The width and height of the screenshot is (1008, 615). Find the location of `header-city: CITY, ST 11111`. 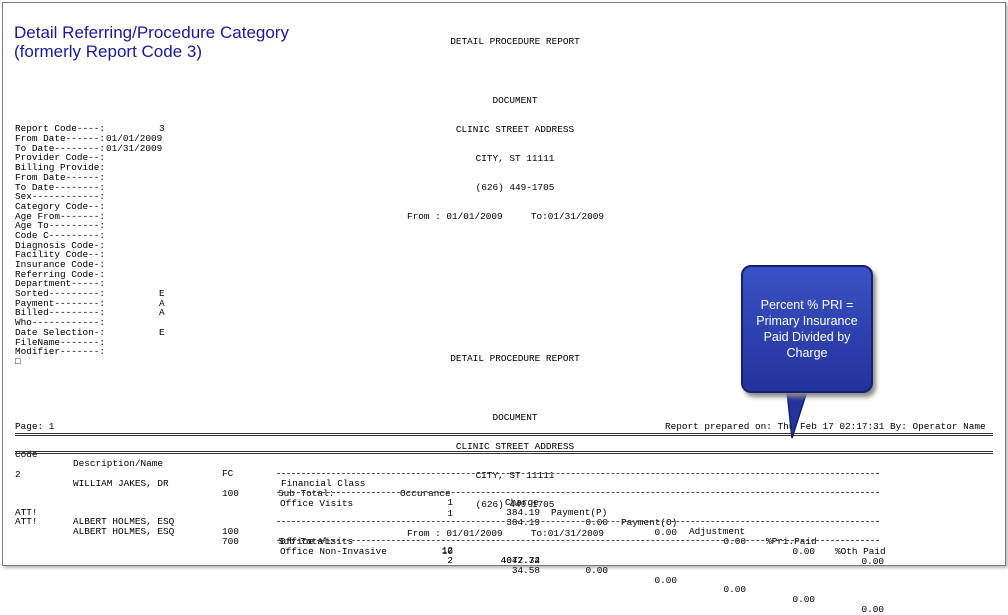

header-city: CITY, ST 11111 is located at coordinates (515, 158).